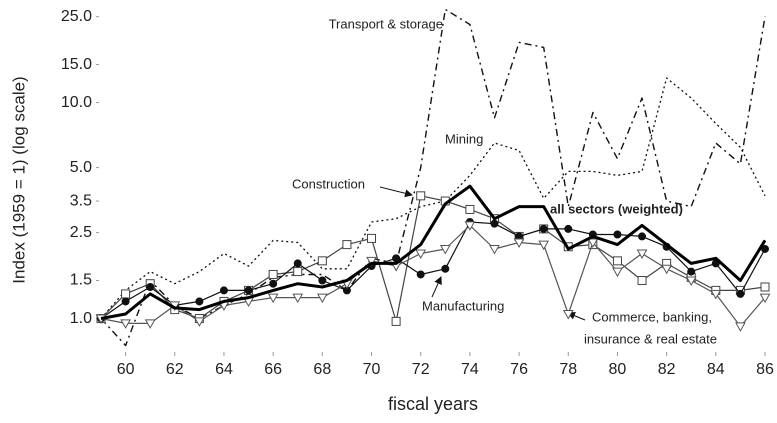 This screenshot has height=423, width=777. What do you see at coordinates (81, 318) in the screenshot?
I see `y-tick-label: 1.0` at bounding box center [81, 318].